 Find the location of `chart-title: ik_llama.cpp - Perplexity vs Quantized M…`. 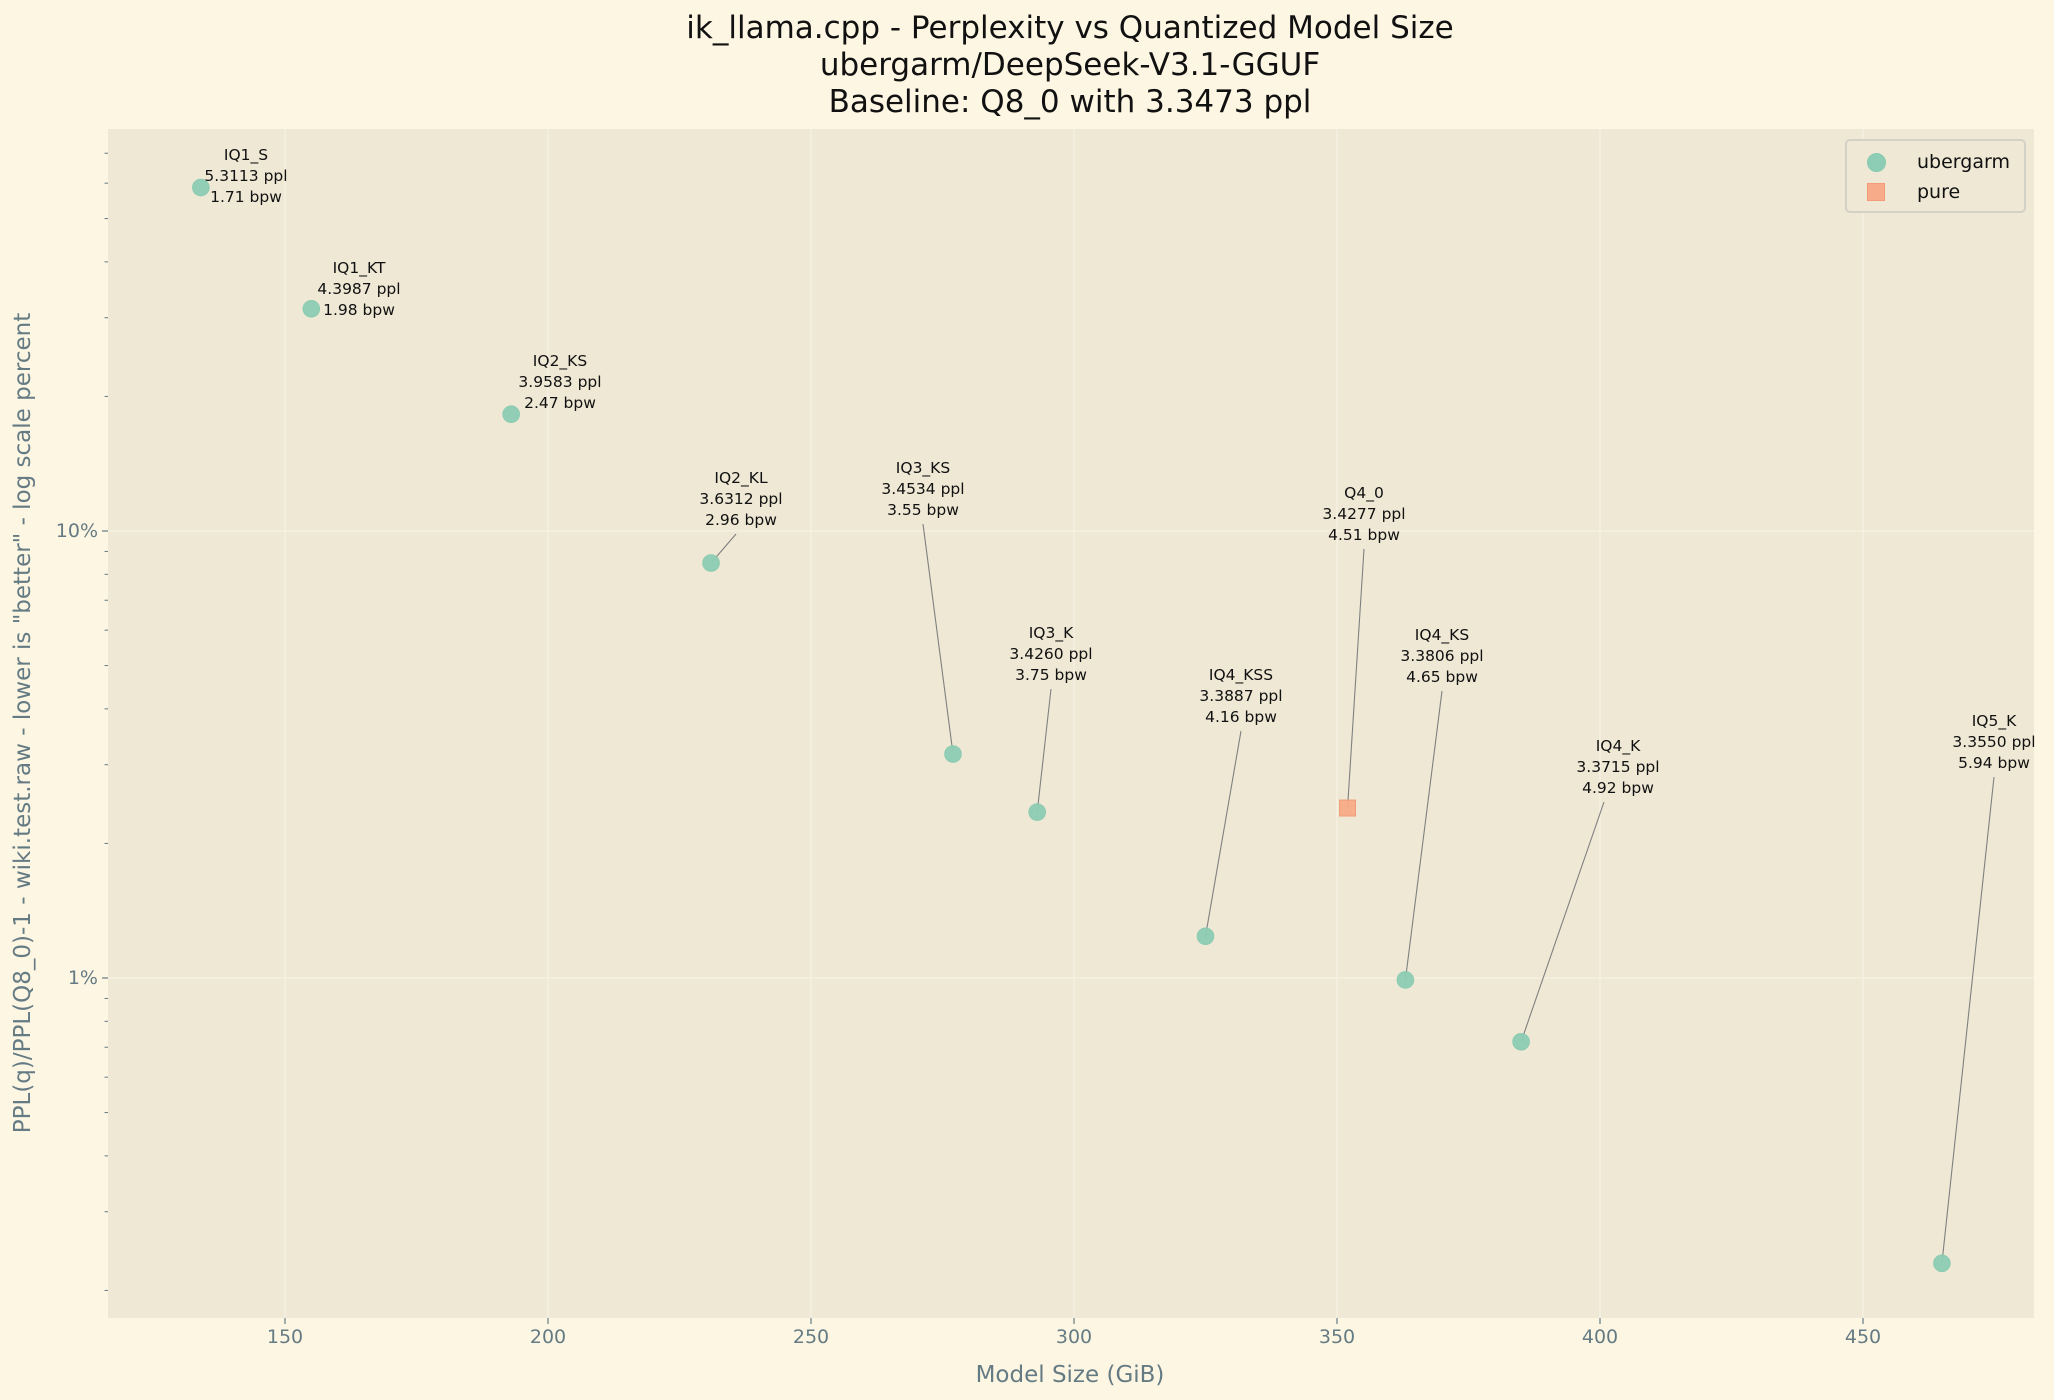

chart-title: ik_llama.cpp - Perplexity vs Quantized M… is located at coordinates (1027, 65).